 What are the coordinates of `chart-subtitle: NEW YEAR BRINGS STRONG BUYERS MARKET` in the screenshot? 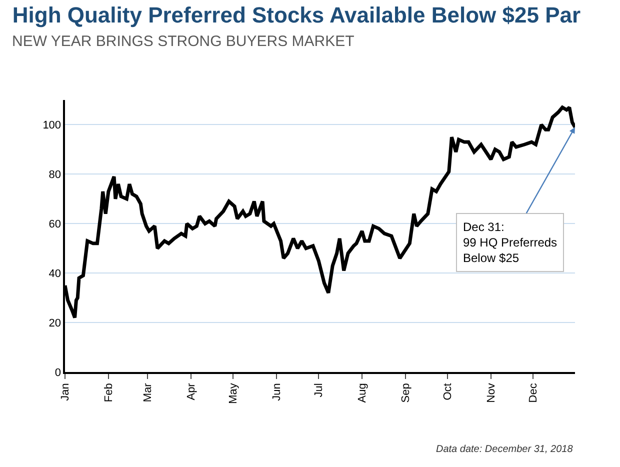 It's located at (183, 41).